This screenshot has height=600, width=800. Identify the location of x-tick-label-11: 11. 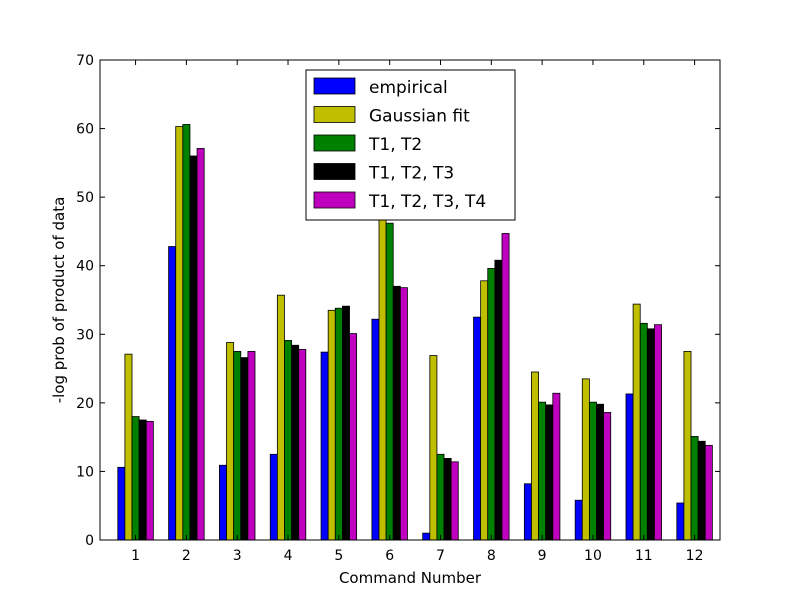
(644, 556).